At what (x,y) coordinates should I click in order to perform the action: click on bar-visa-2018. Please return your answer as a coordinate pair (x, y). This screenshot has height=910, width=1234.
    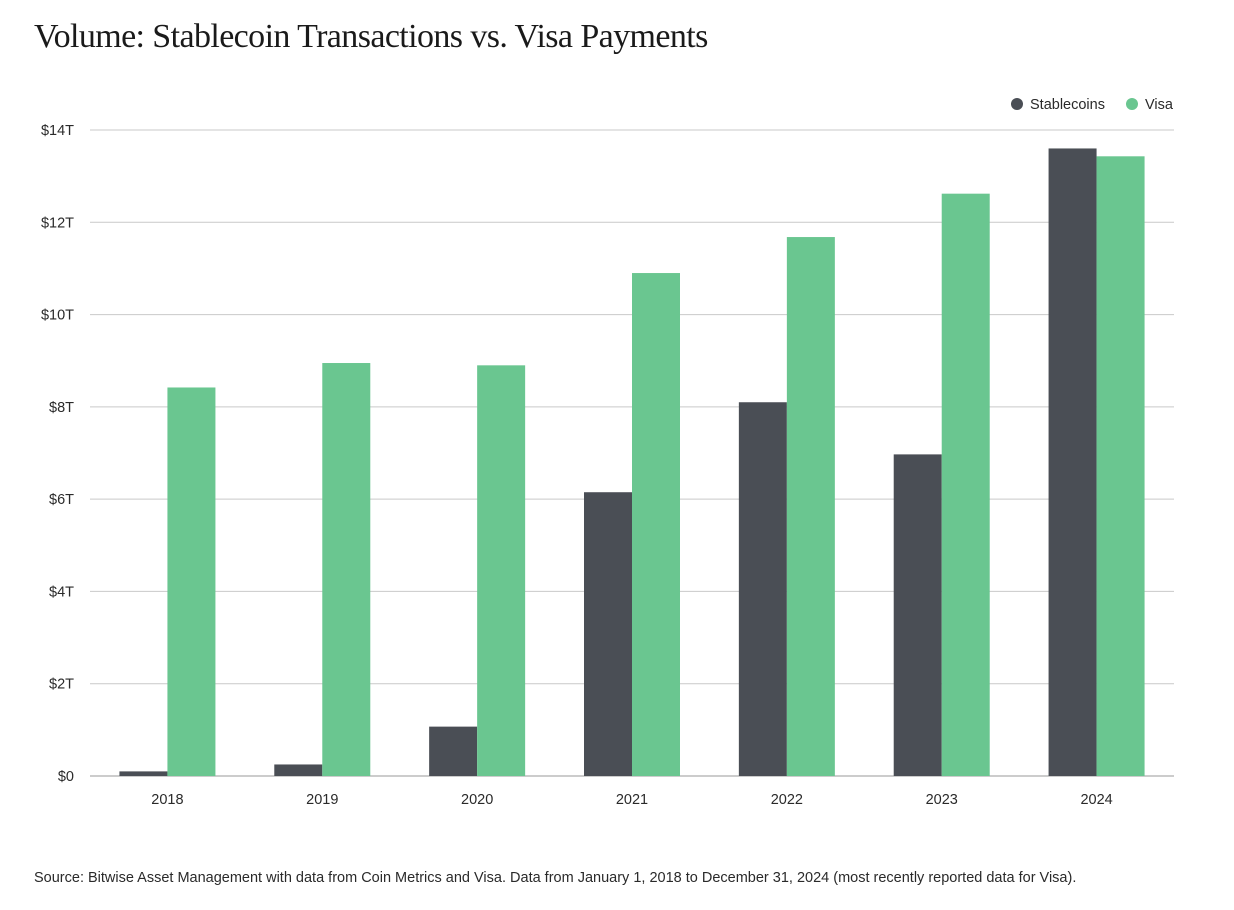
    Looking at the image, I should click on (191, 581).